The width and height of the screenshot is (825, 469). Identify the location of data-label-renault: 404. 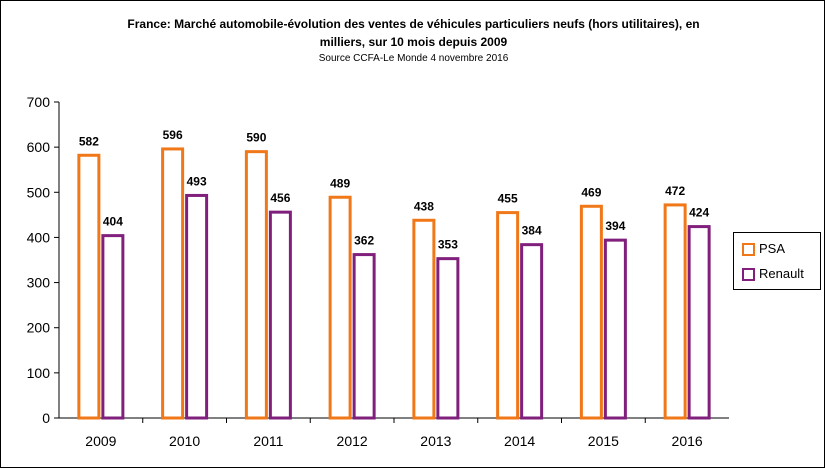
(113, 222).